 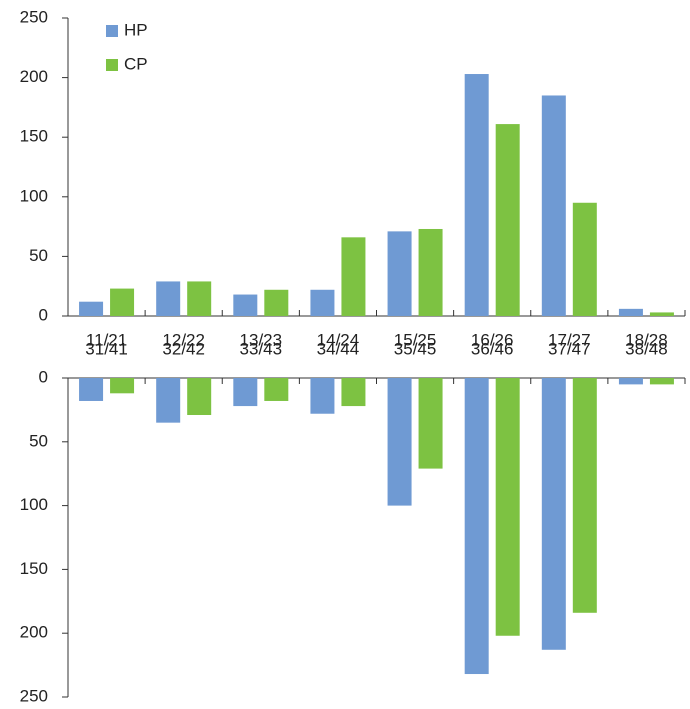 What do you see at coordinates (569, 348) in the screenshot?
I see `x-tick-label: 37/47` at bounding box center [569, 348].